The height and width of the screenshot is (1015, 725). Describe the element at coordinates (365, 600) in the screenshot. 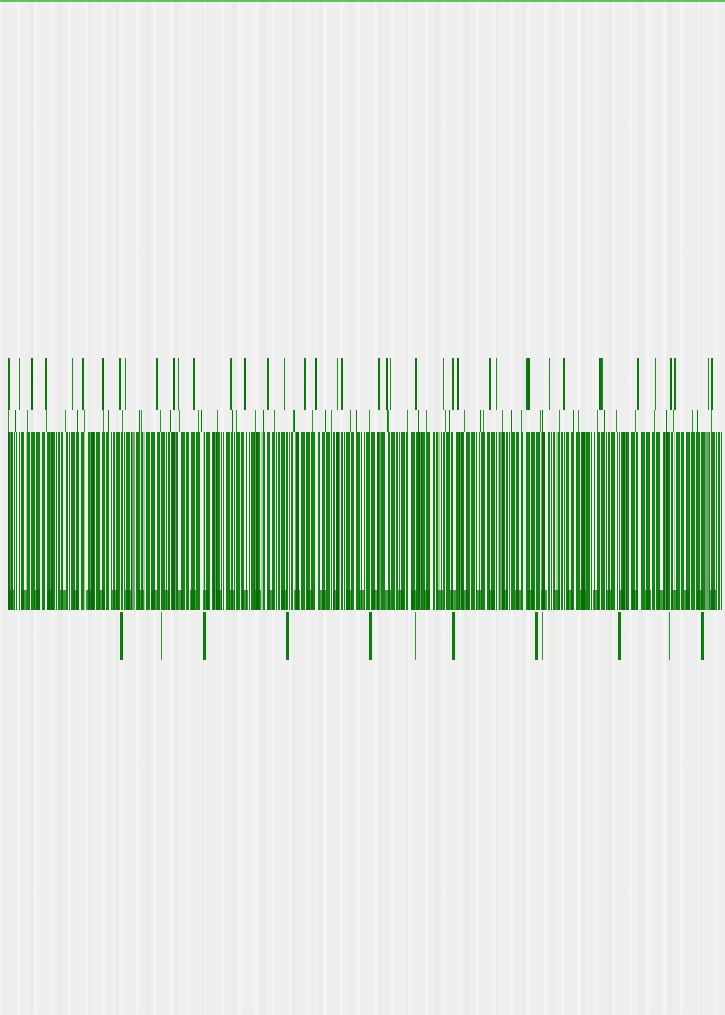

I see `glitch-stripes-bottom` at that location.